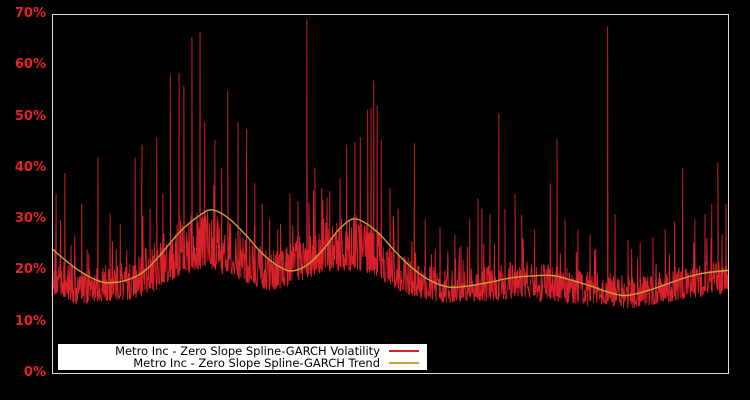 This screenshot has height=400, width=750. I want to click on y-axis-tick-label: 50%, so click(30, 116).